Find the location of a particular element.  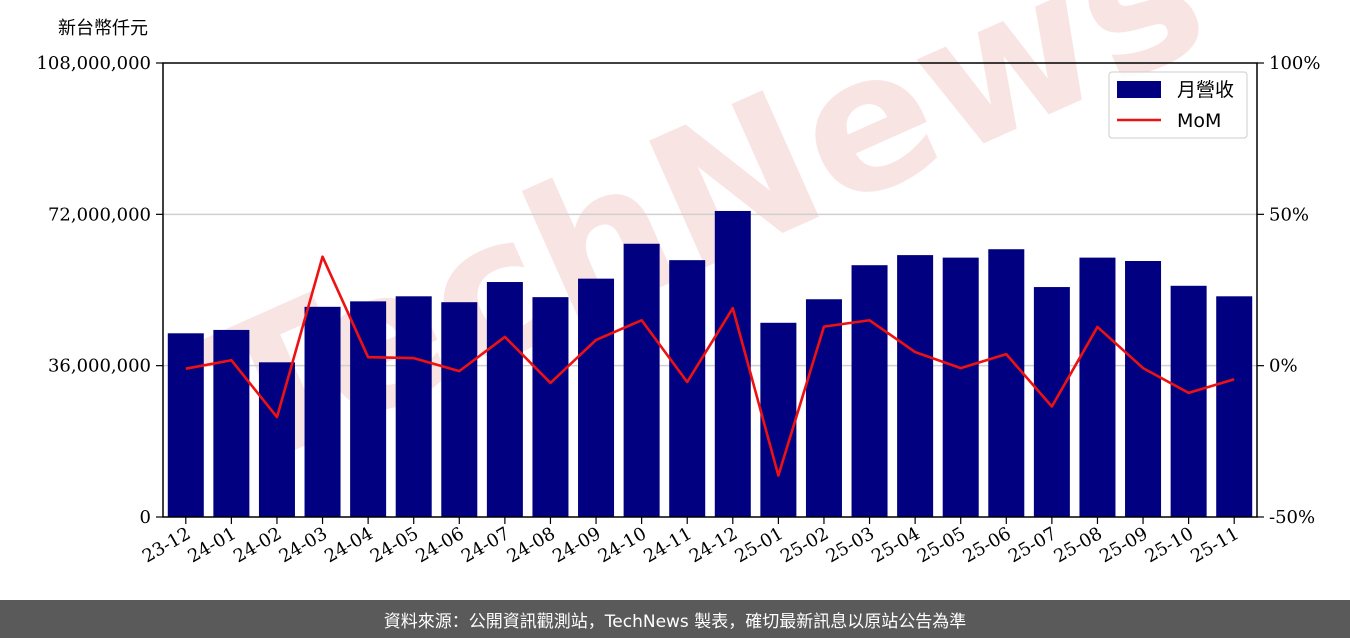

x-tick-label: 25-10 is located at coordinates (1169, 545).